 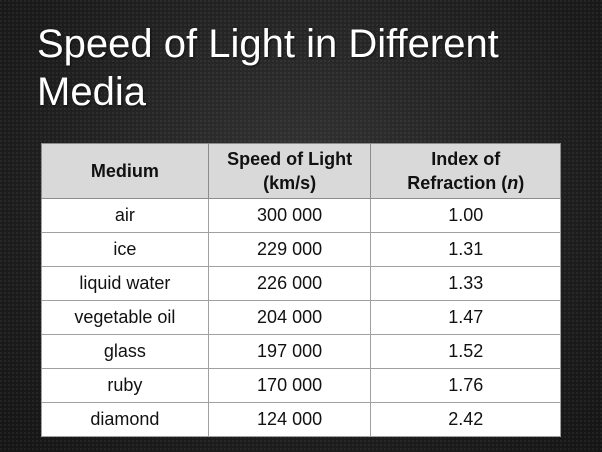 I want to click on cell-index: 1.33, so click(x=465, y=283).